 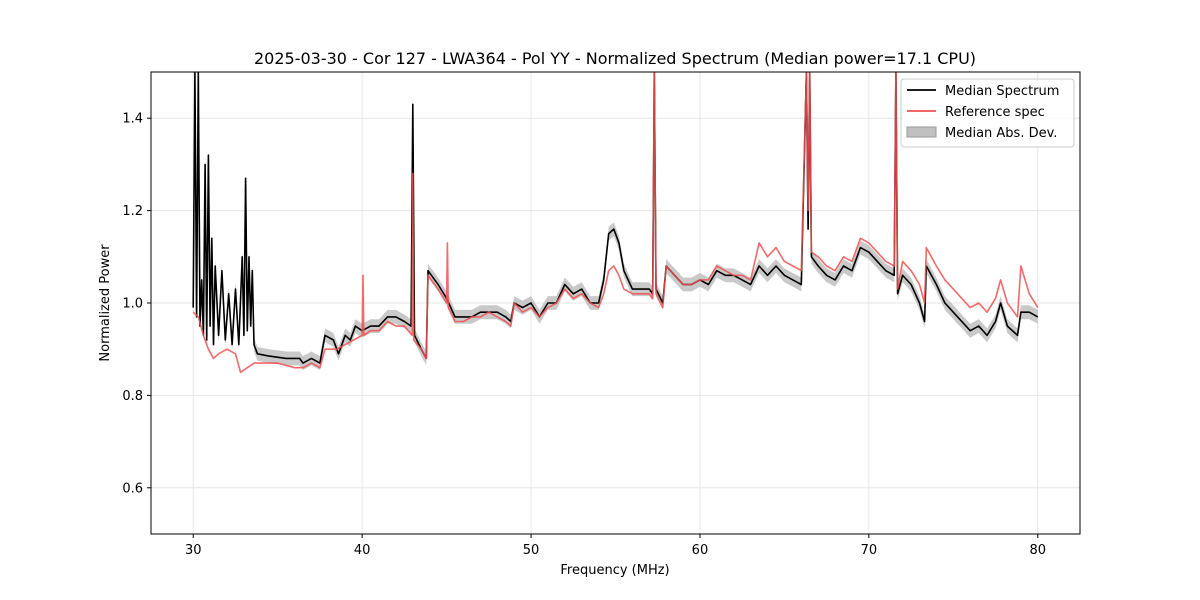 I want to click on legend-label-median: Median Spectrum, so click(x=1002, y=91).